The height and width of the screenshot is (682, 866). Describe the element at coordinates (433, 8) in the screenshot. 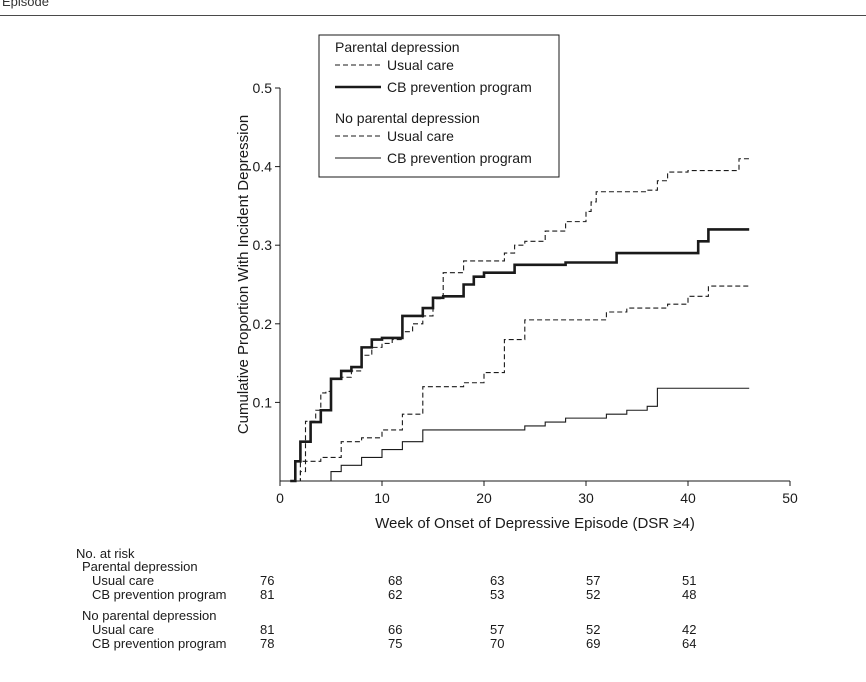

I see `page-header: Episode` at that location.